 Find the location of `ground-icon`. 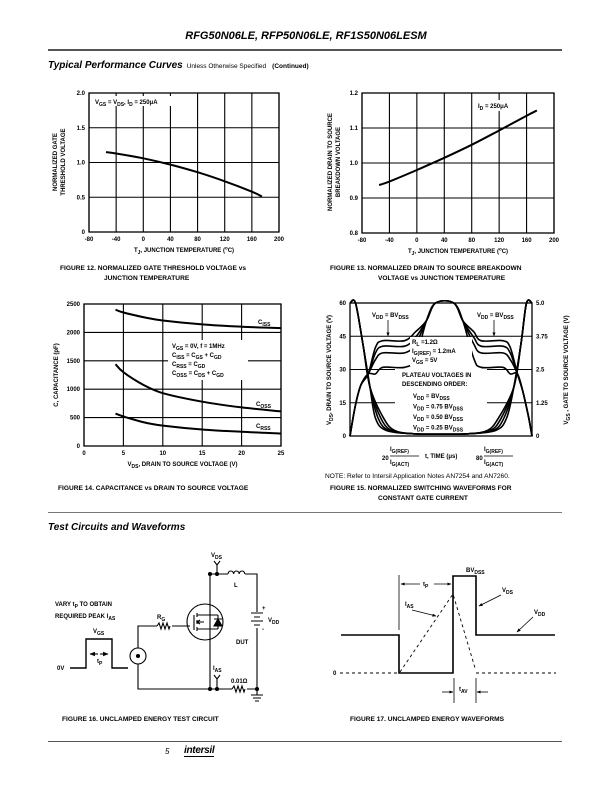

ground-icon is located at coordinates (257, 695).